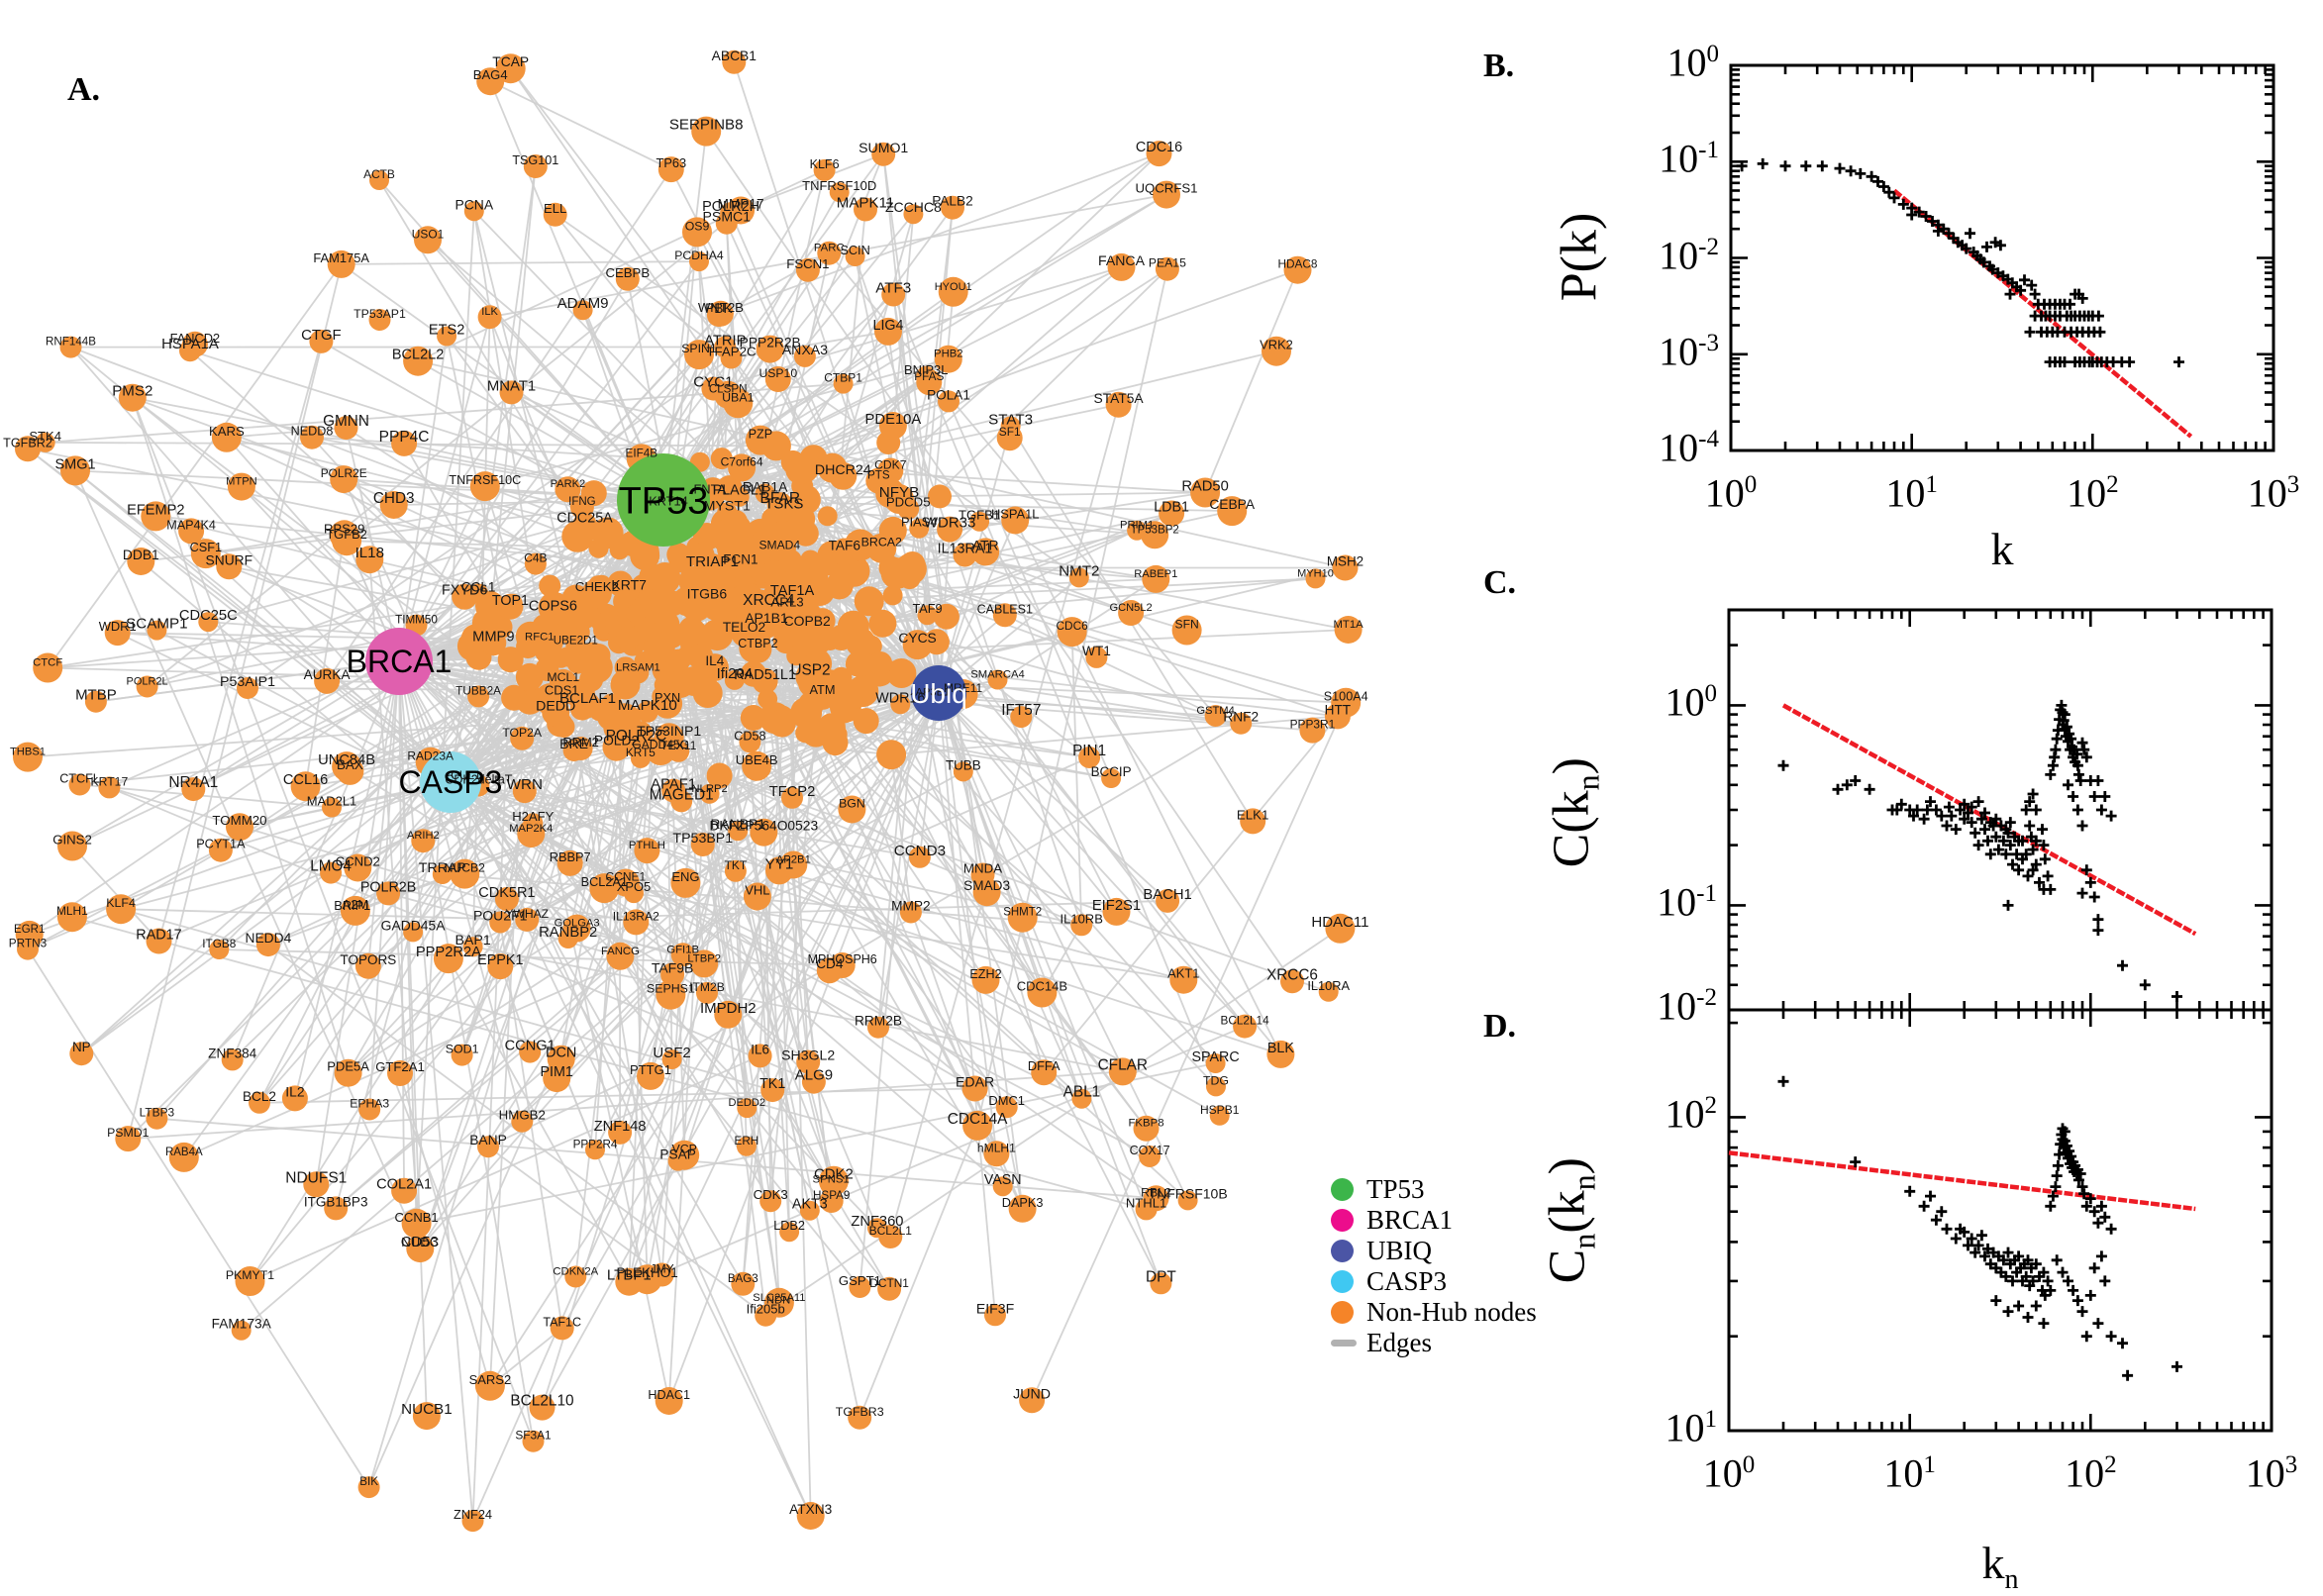  What do you see at coordinates (1399, 1250) in the screenshot?
I see `legend-label: UBIQ` at bounding box center [1399, 1250].